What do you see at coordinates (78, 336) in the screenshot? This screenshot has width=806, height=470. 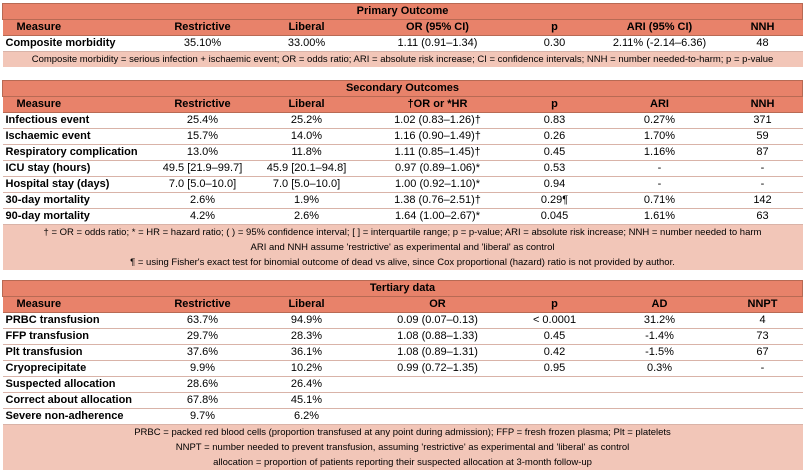 I see `measure-cell: FFP transfusion` at bounding box center [78, 336].